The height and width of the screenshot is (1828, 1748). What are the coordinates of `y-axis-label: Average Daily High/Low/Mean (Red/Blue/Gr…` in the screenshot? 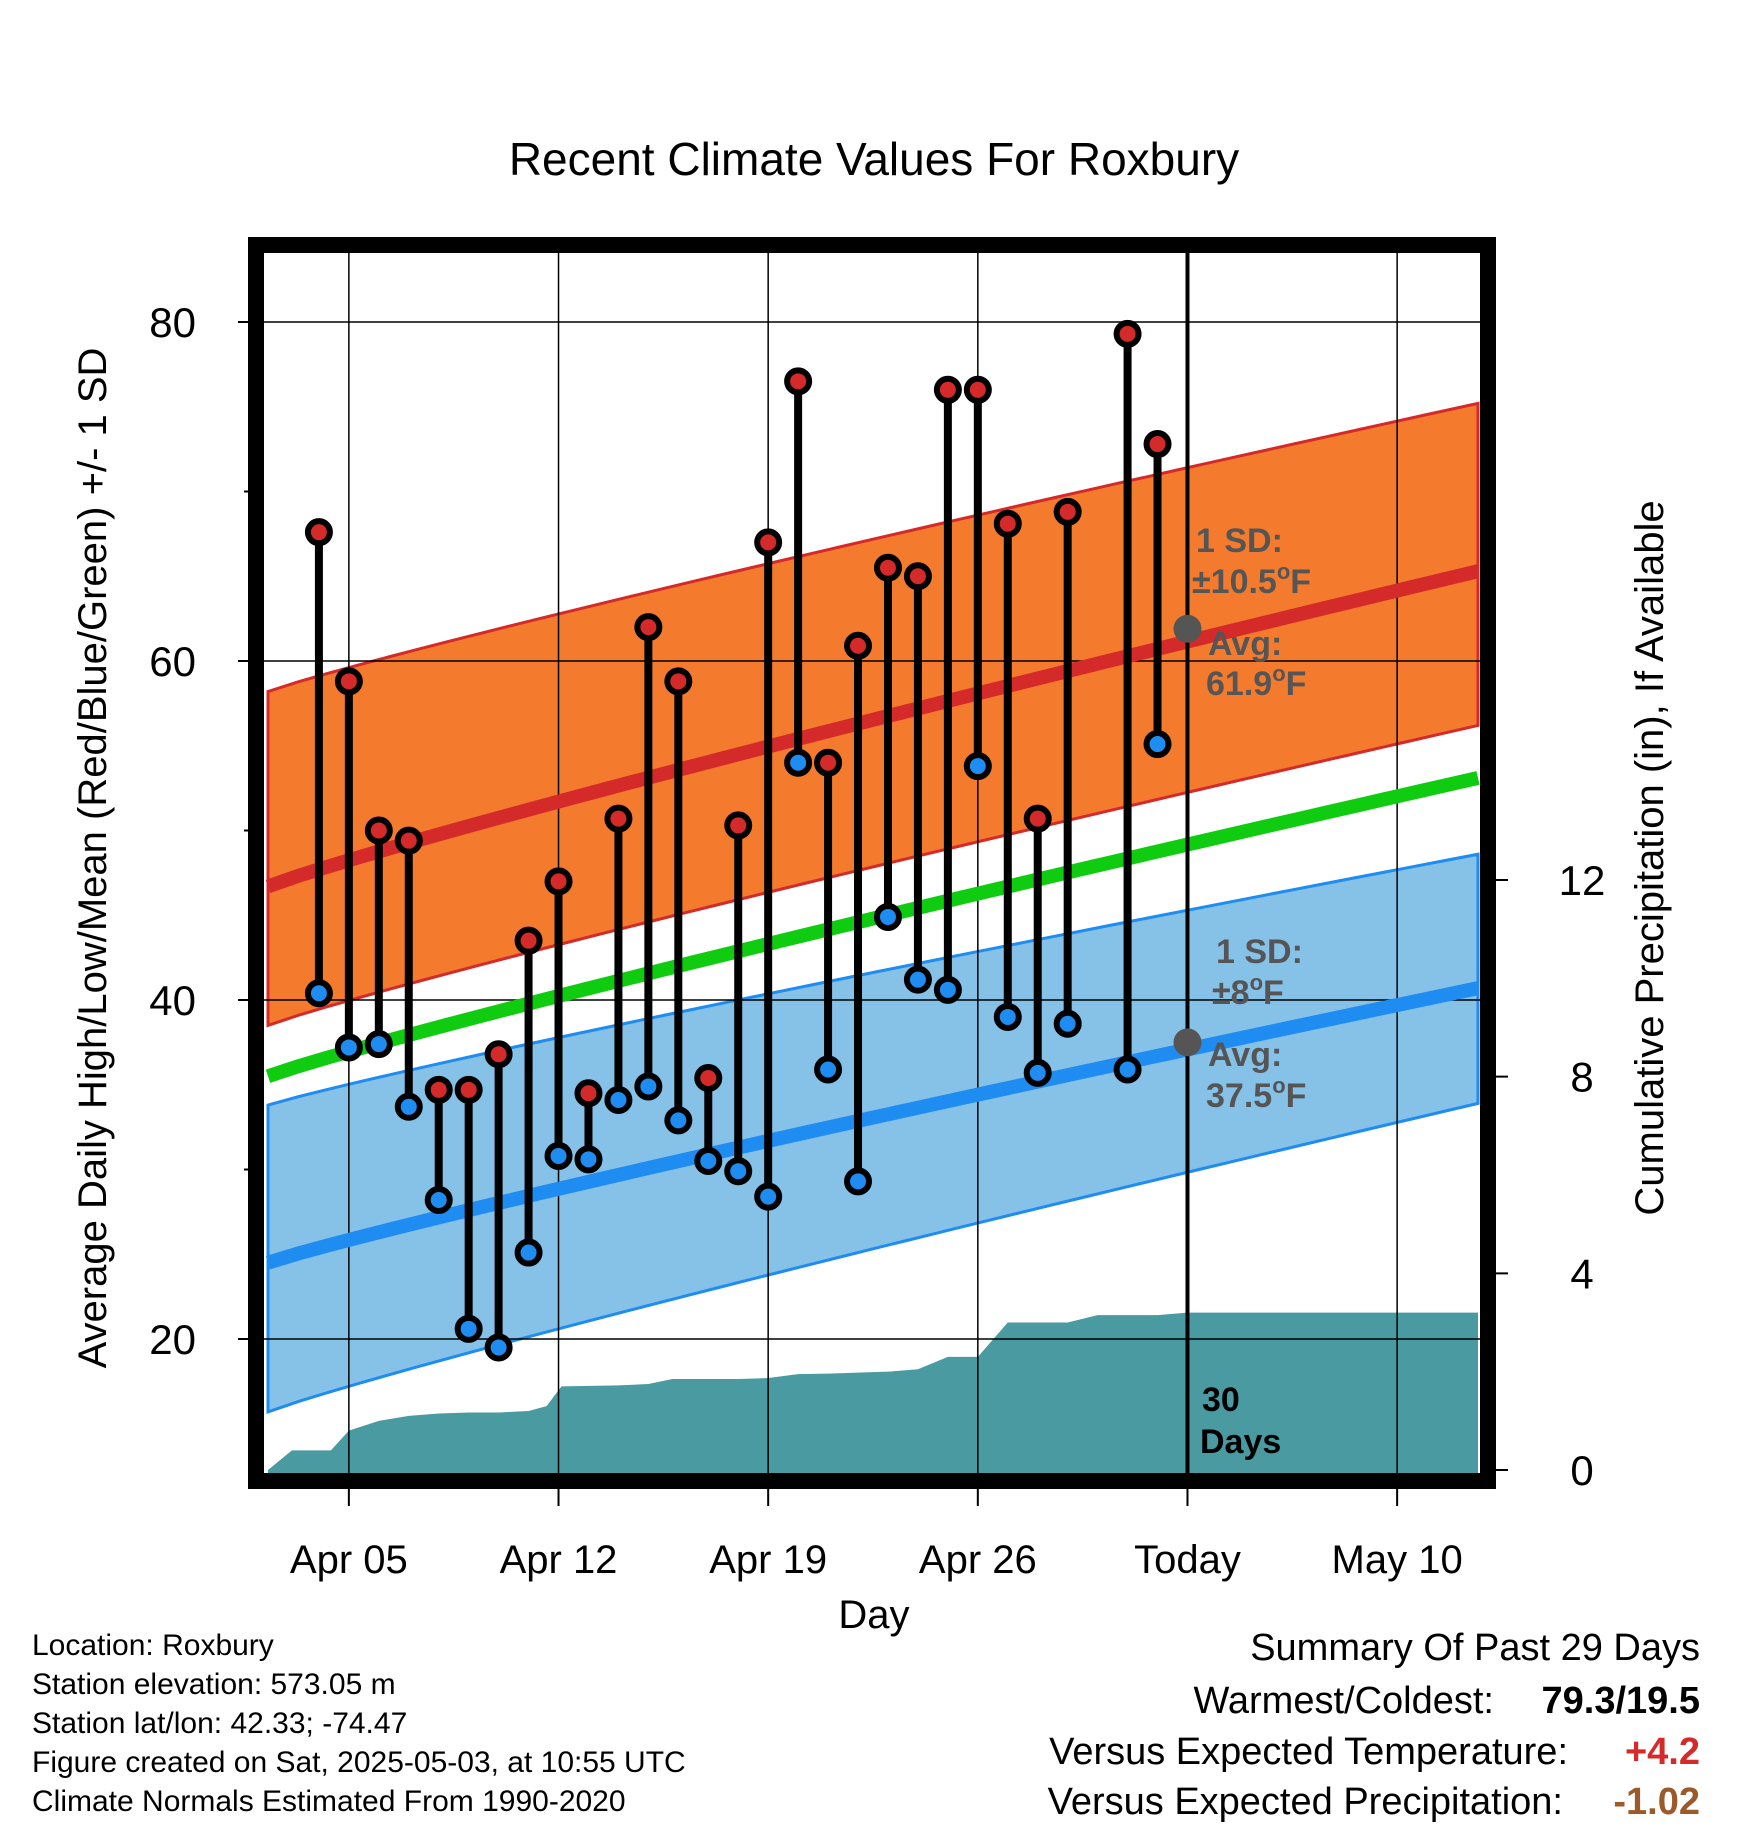 It's located at (93, 858).